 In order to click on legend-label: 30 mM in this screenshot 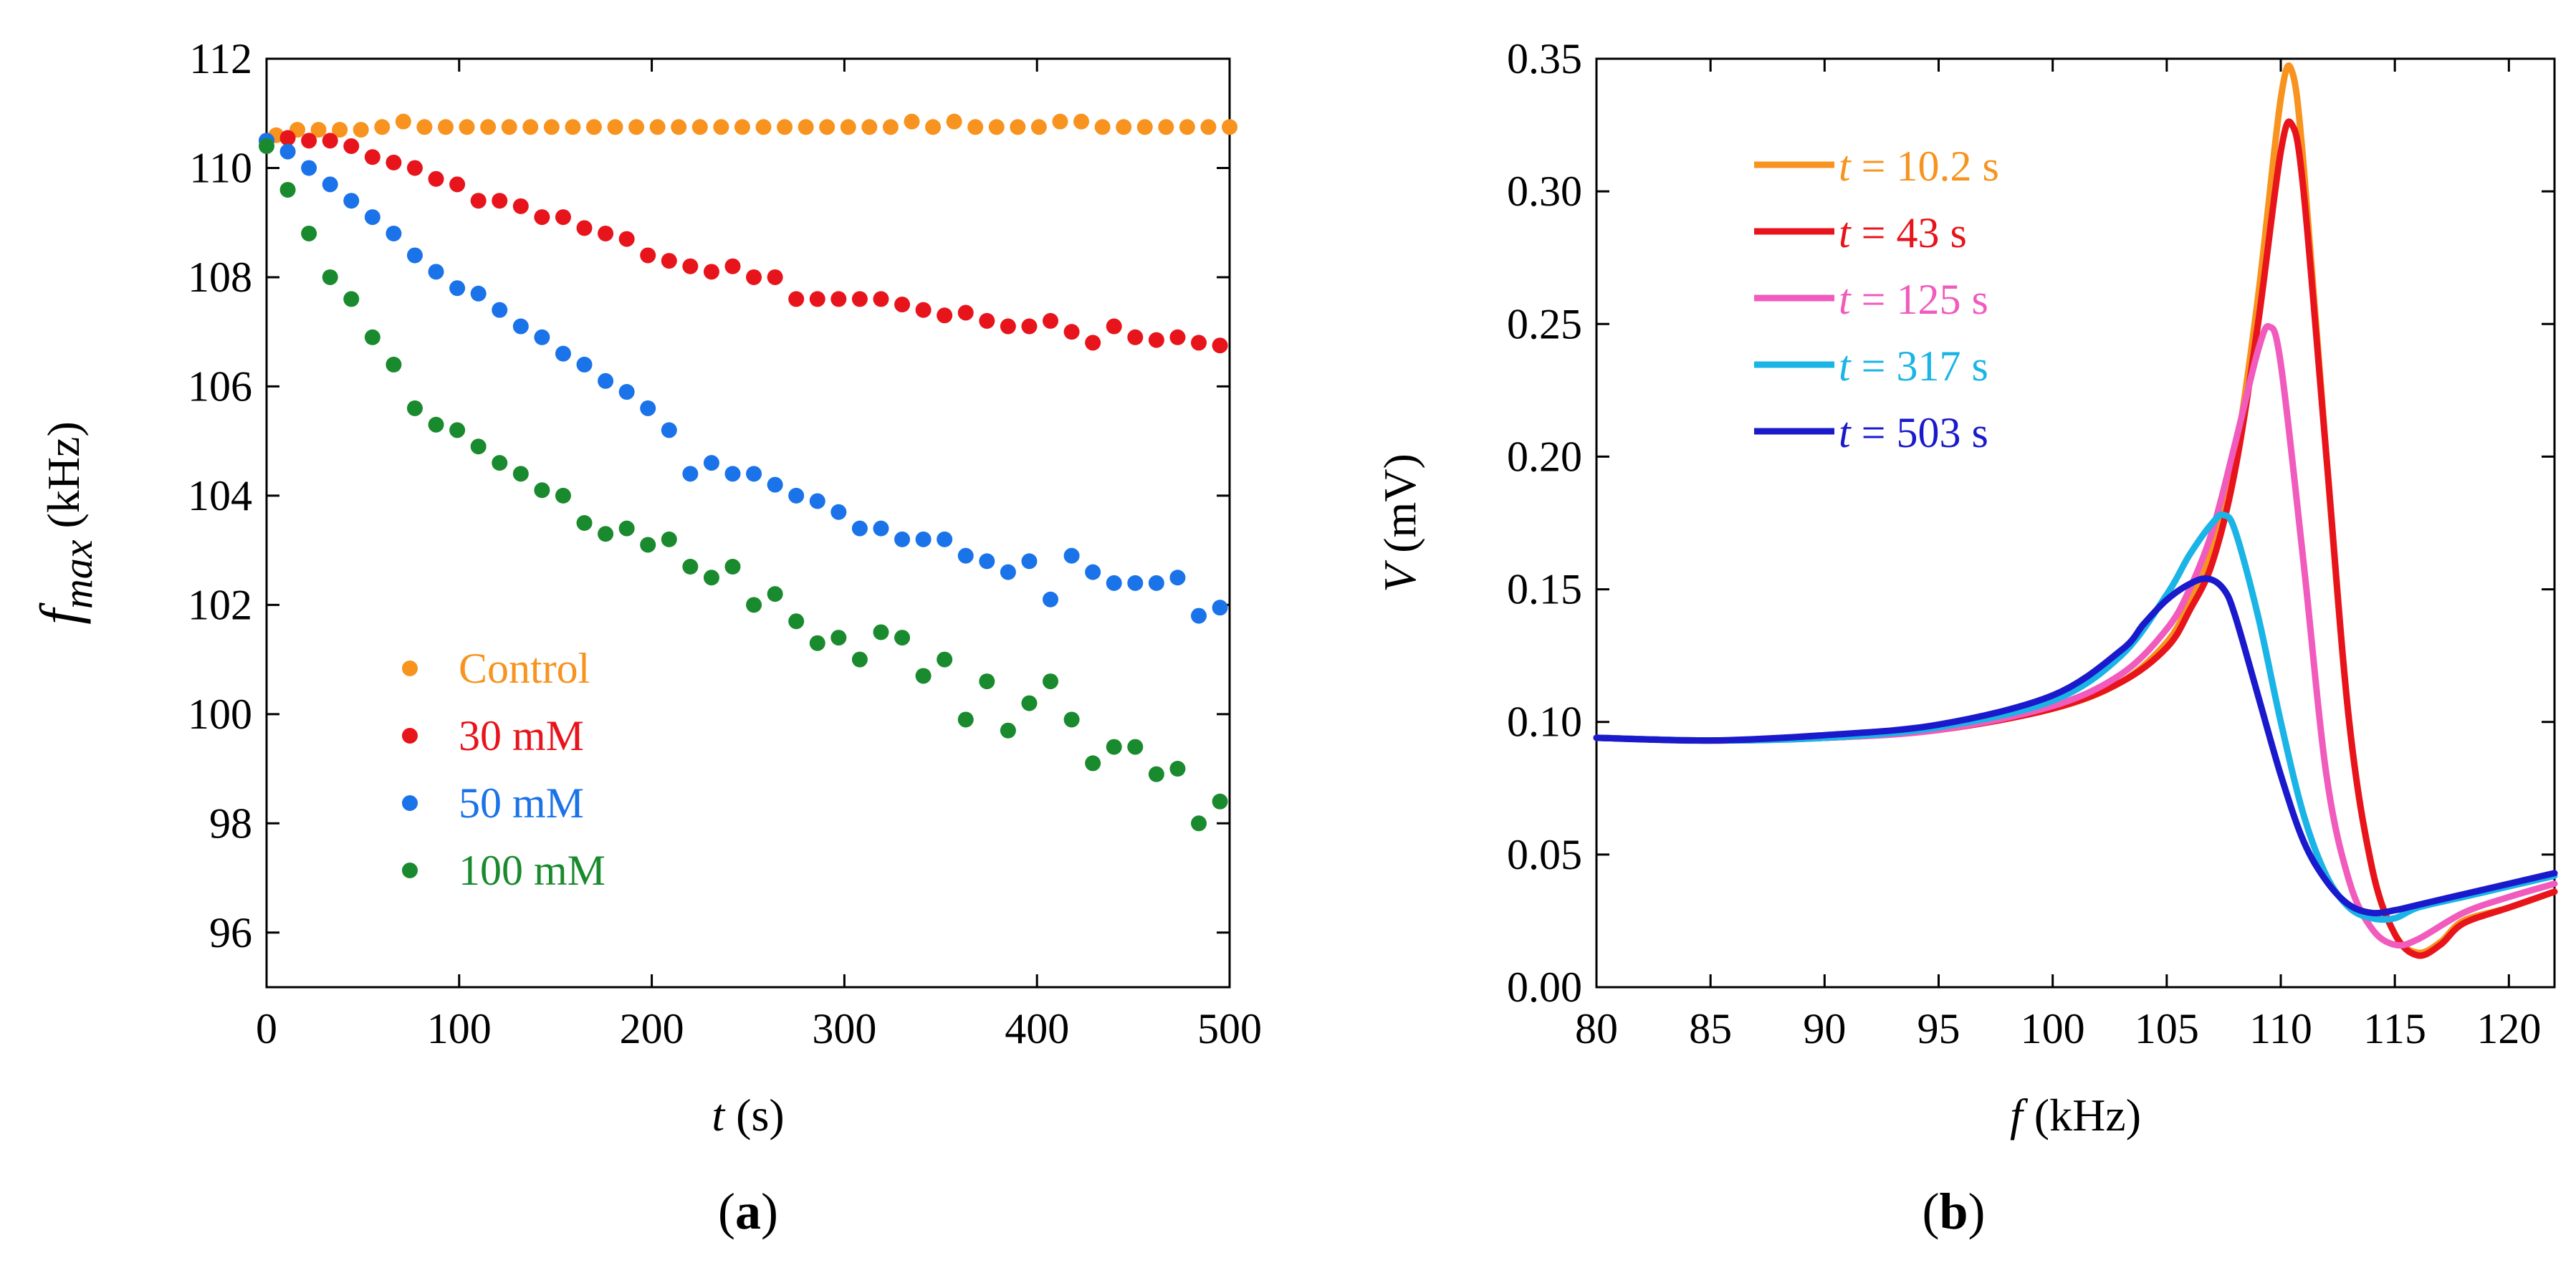, I will do `click(521, 736)`.